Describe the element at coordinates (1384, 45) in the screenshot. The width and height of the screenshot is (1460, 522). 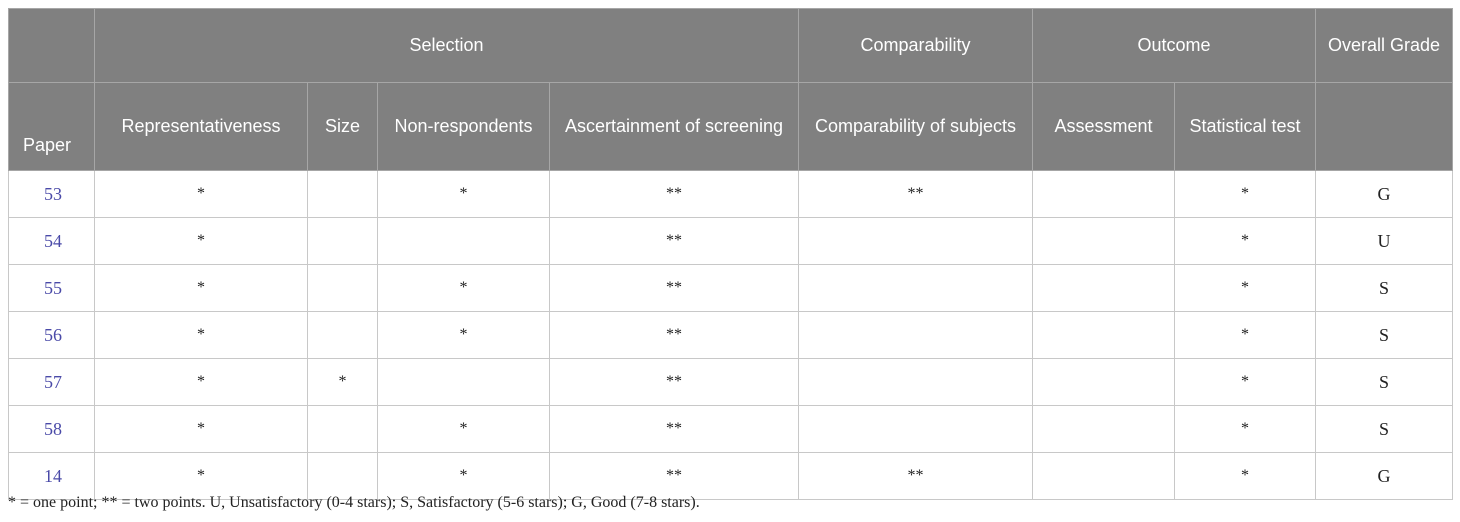
I see `group-overall-grade: Overall Grade` at that location.